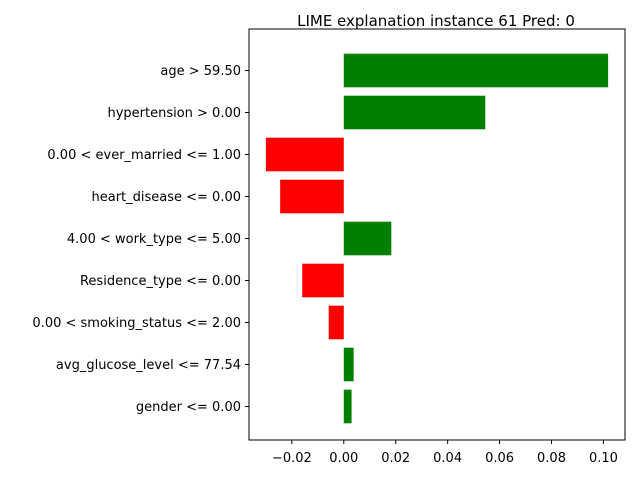 The image size is (640, 484). Describe the element at coordinates (551, 458) in the screenshot. I see `x-tick-label: 0.08` at that location.